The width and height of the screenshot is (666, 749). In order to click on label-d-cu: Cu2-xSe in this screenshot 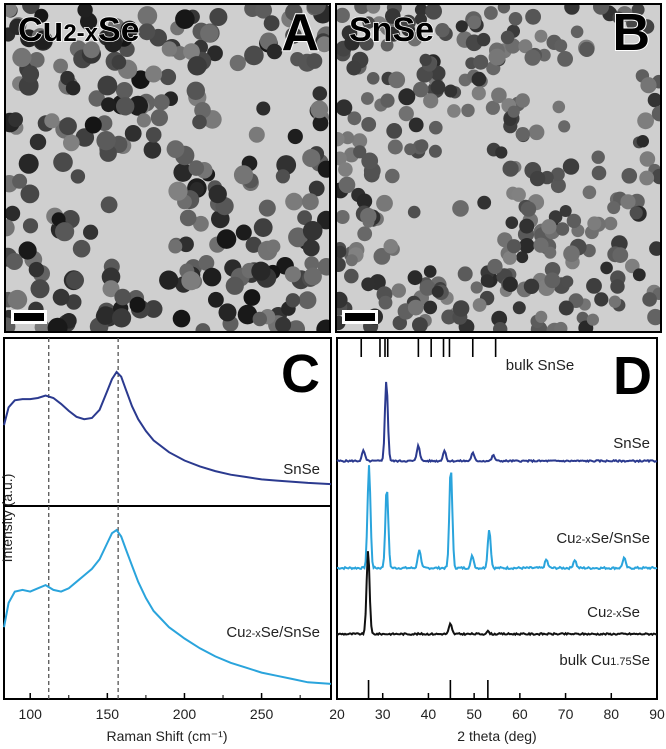, I will do `click(613, 612)`.